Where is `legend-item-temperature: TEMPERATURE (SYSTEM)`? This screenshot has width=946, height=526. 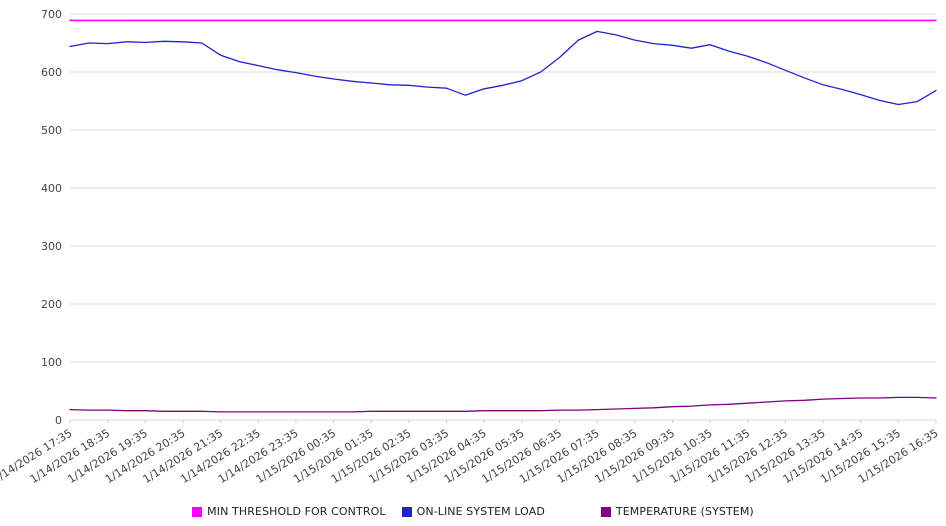
legend-item-temperature: TEMPERATURE (SYSTEM) is located at coordinates (677, 511).